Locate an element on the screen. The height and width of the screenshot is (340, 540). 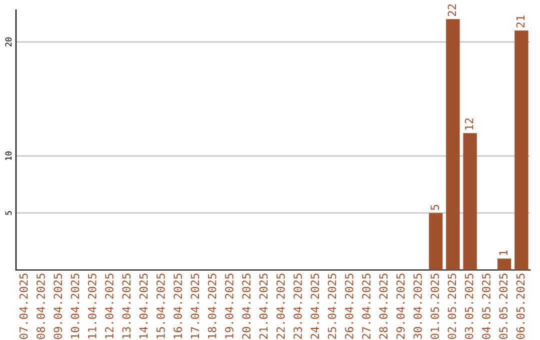
data-label: 12 is located at coordinates (469, 124).